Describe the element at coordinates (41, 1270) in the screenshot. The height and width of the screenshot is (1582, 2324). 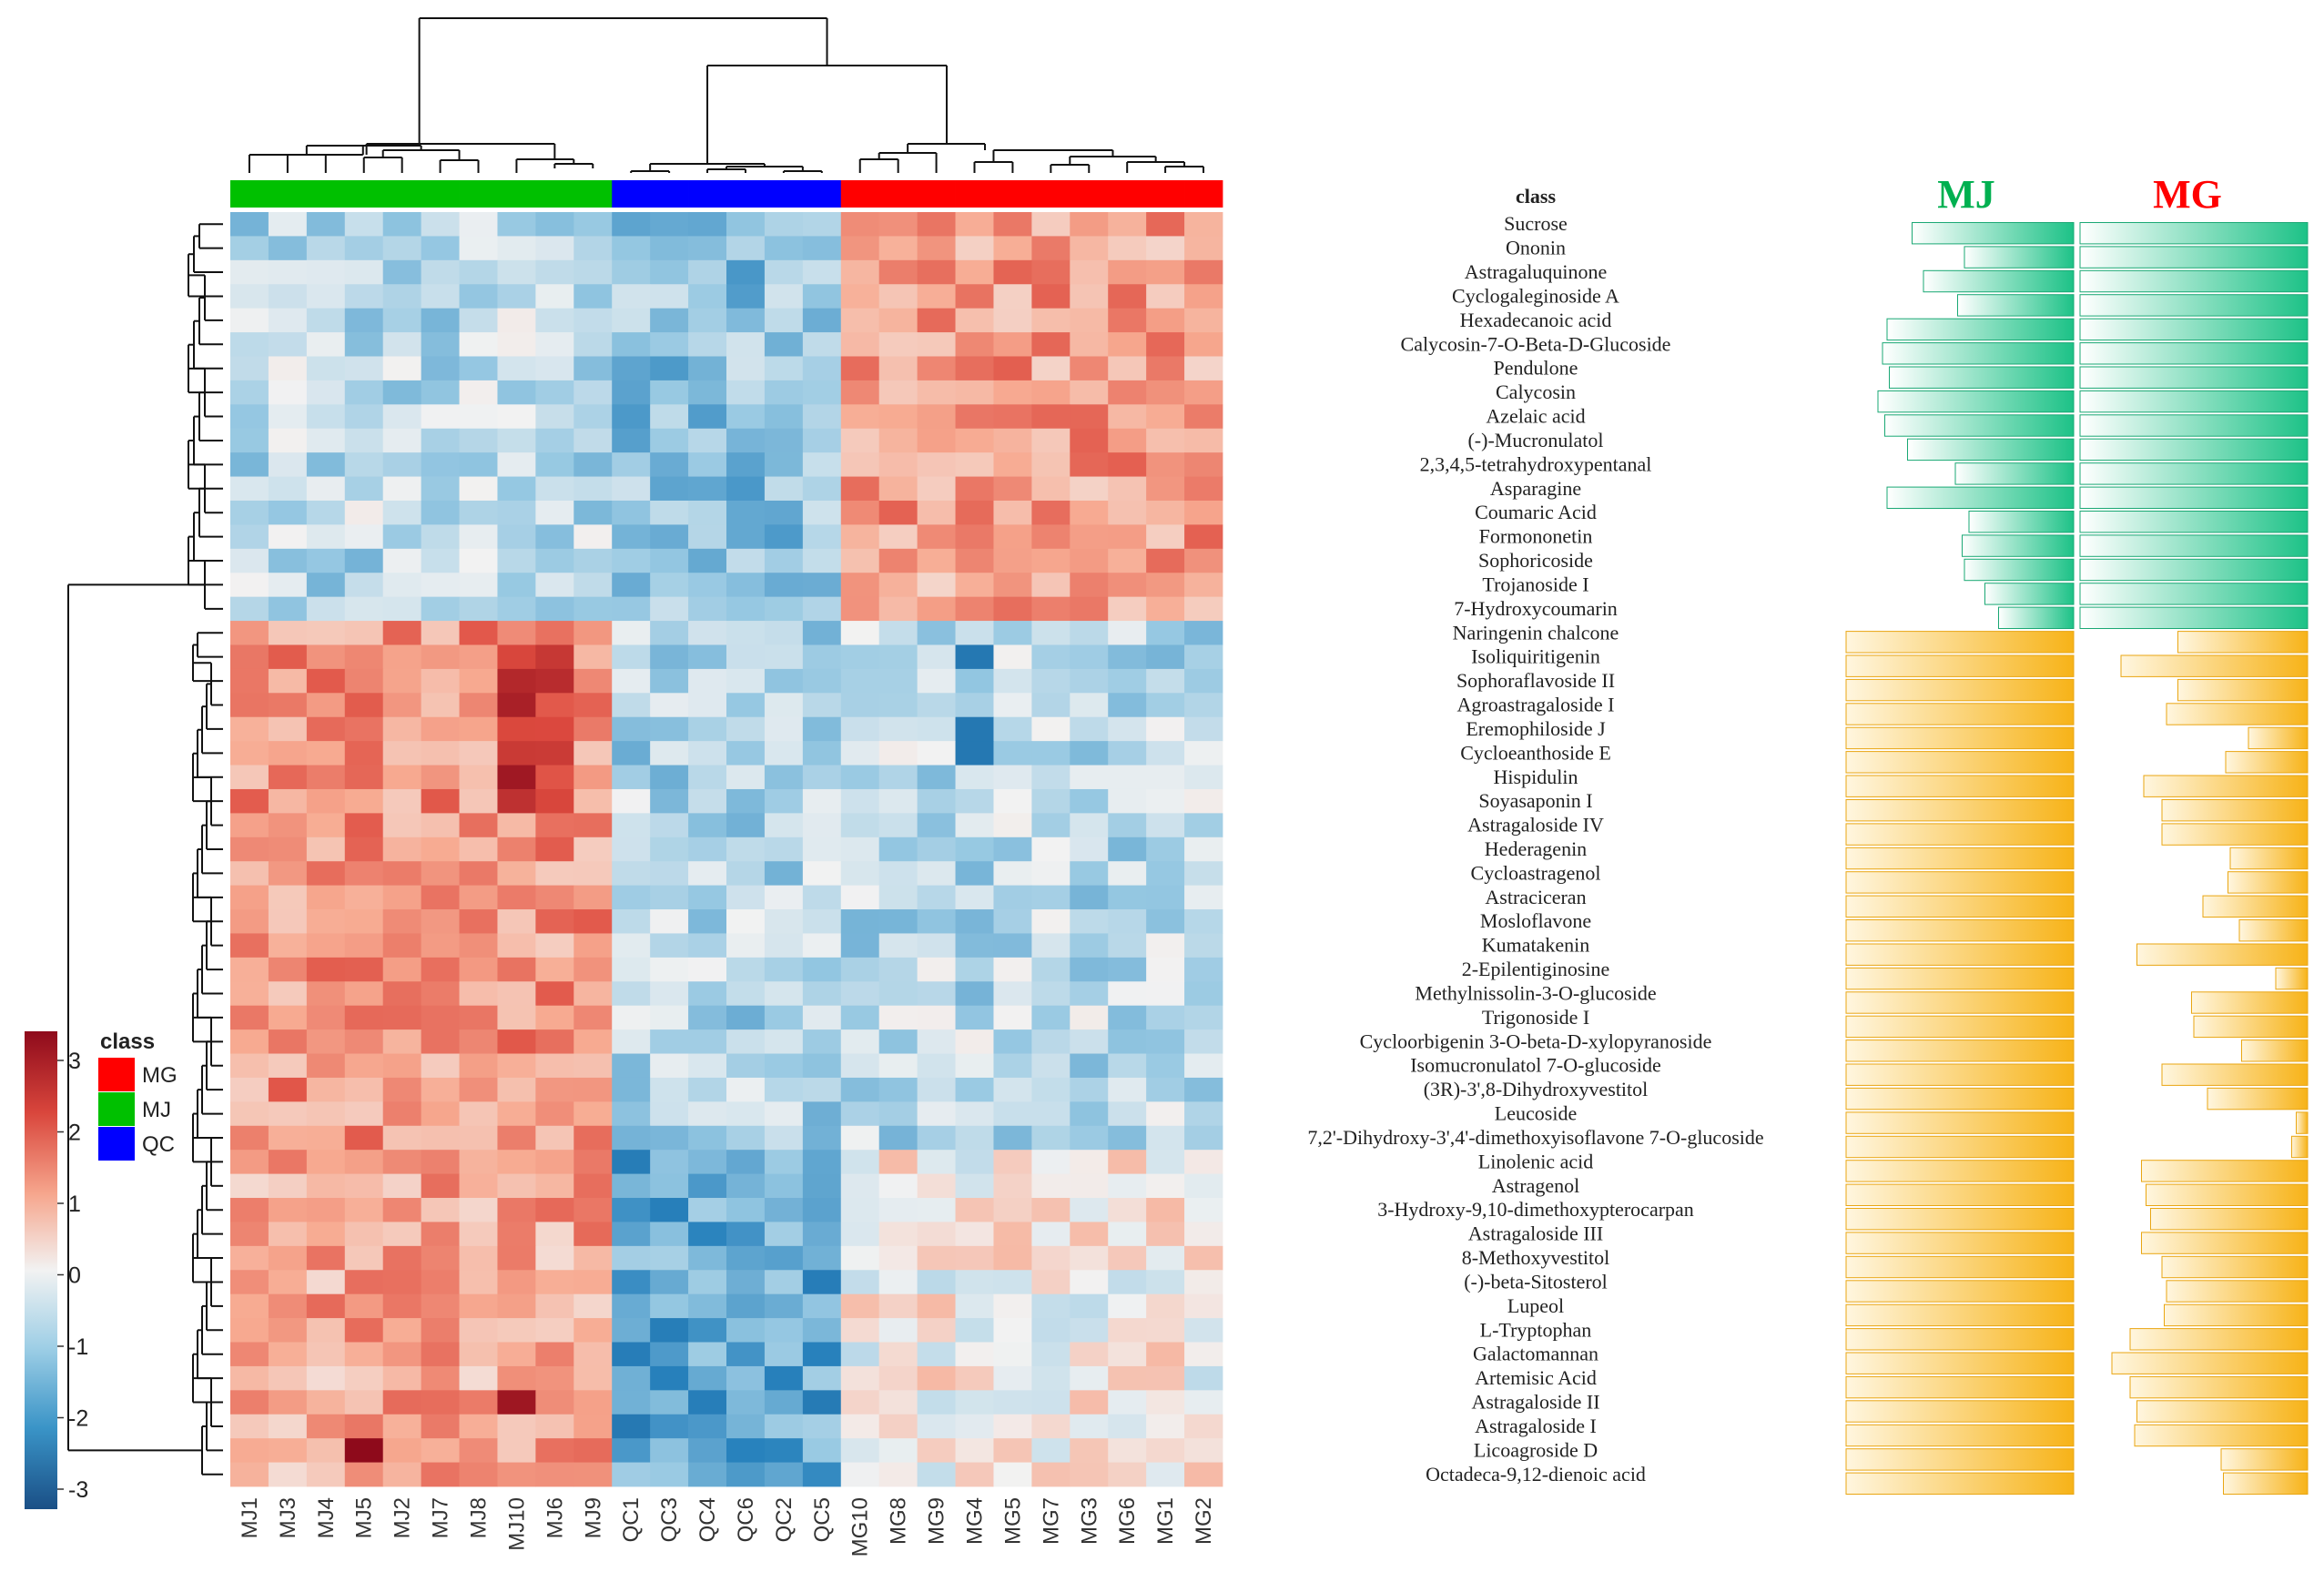
I see `color-scale-bar` at that location.